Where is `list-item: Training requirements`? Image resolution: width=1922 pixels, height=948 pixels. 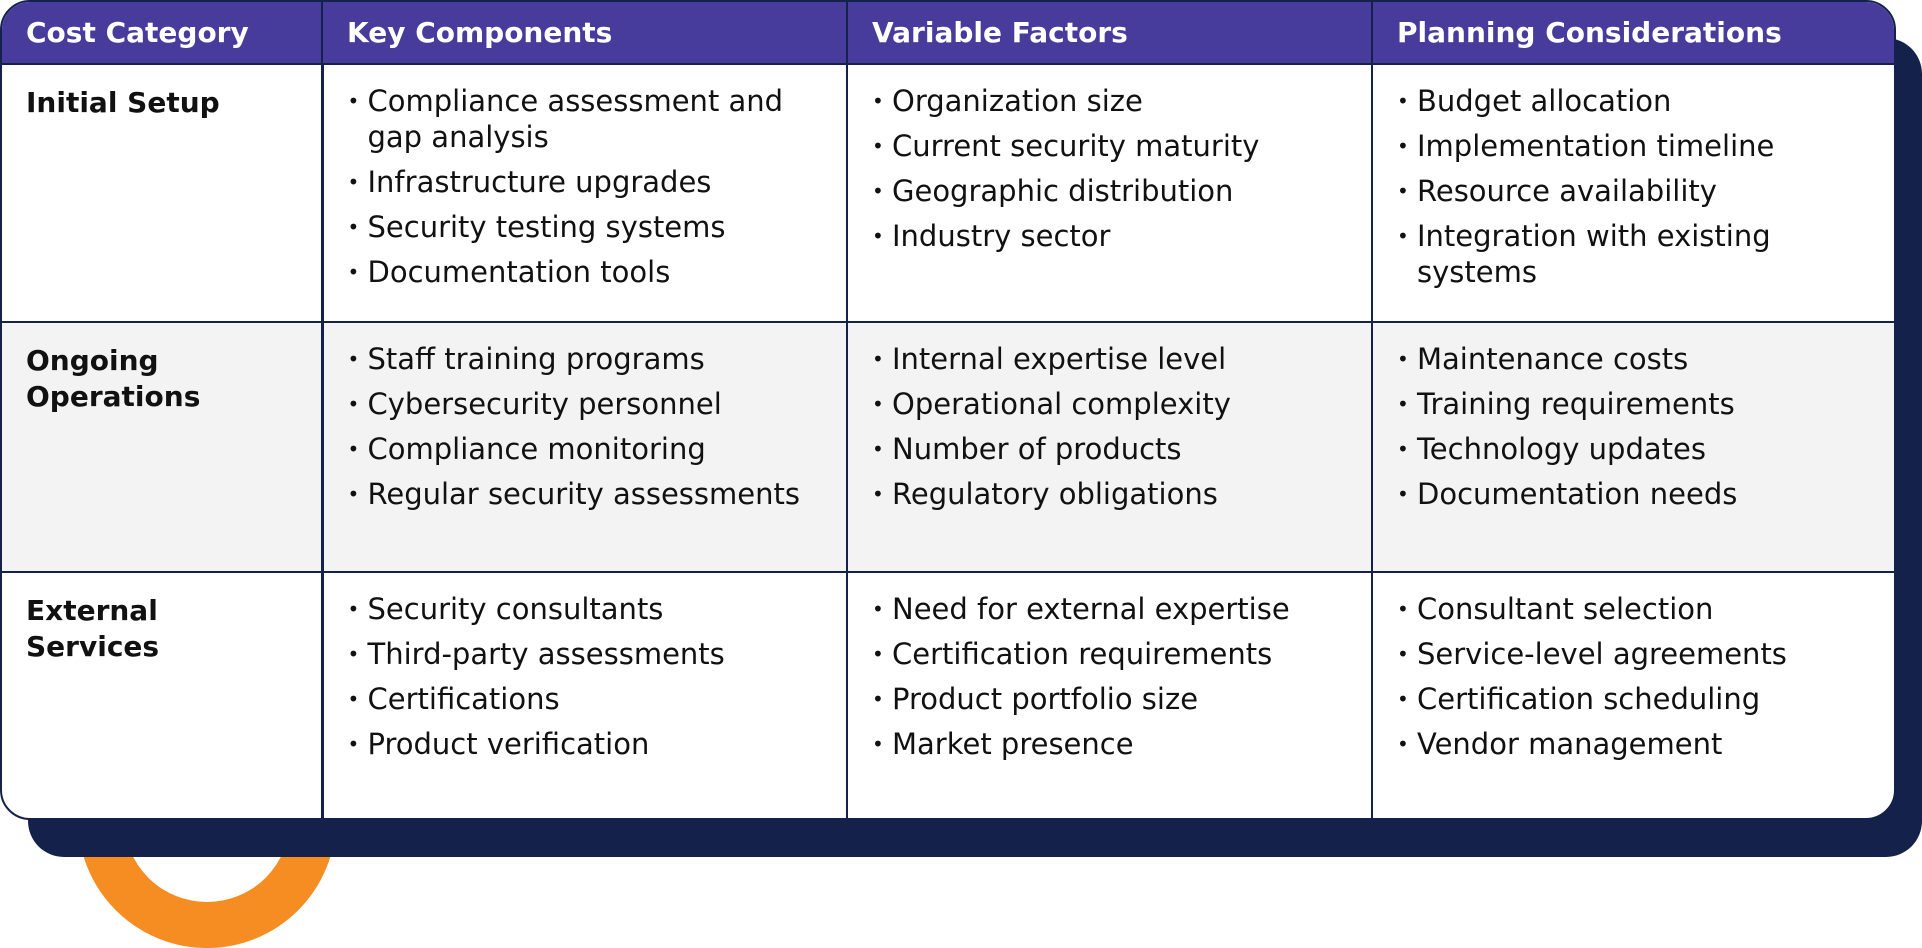 list-item: Training requirements is located at coordinates (1633, 404).